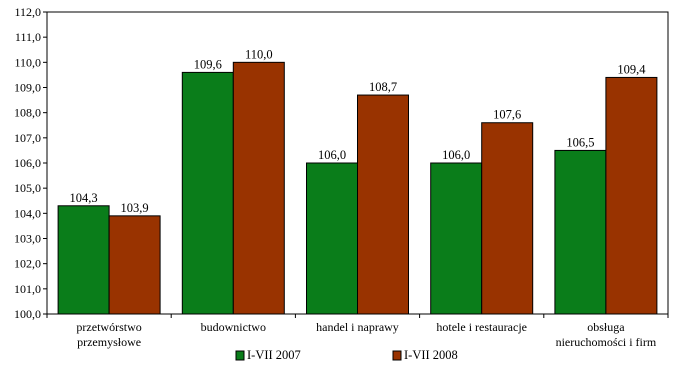 The width and height of the screenshot is (675, 374). I want to click on y-tick-label: 107,0, so click(27, 138).